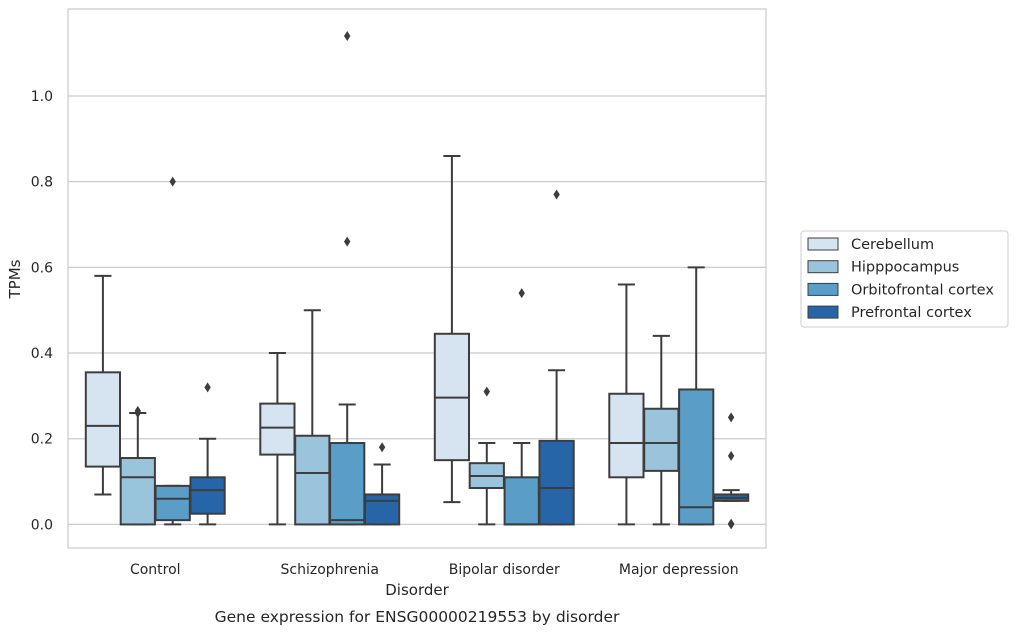 The image size is (1018, 634). What do you see at coordinates (892, 245) in the screenshot?
I see `legend-label: Cerebellum` at bounding box center [892, 245].